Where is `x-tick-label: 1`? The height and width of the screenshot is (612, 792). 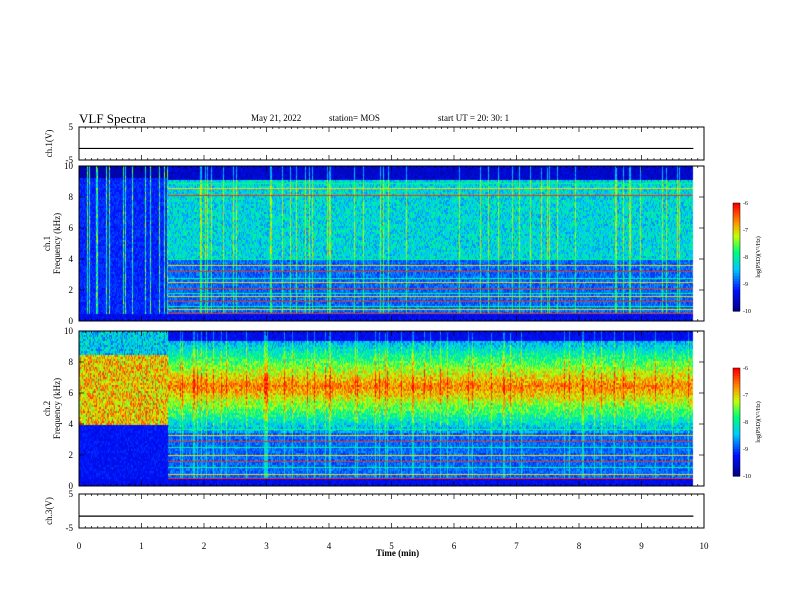
x-tick-label: 1 is located at coordinates (141, 546).